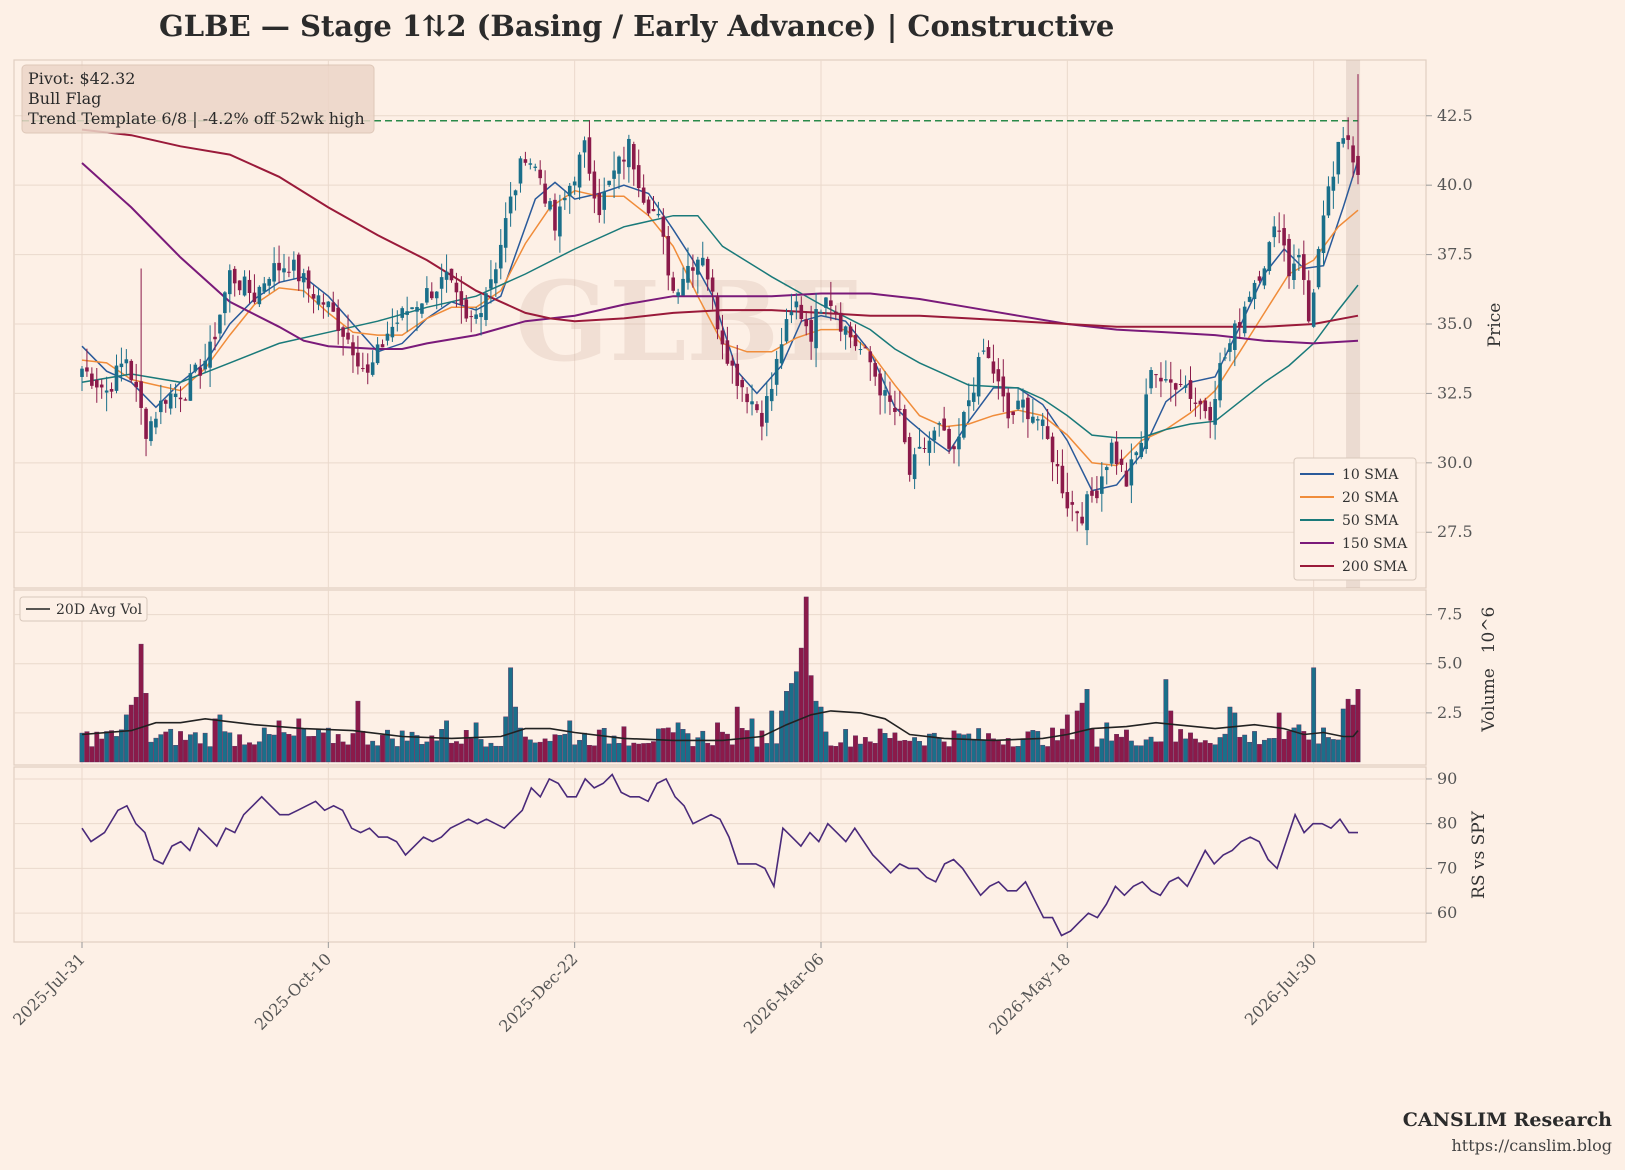 Image resolution: width=1625 pixels, height=1170 pixels. What do you see at coordinates (1447, 912) in the screenshot?
I see `rs-tick-label: 60` at bounding box center [1447, 912].